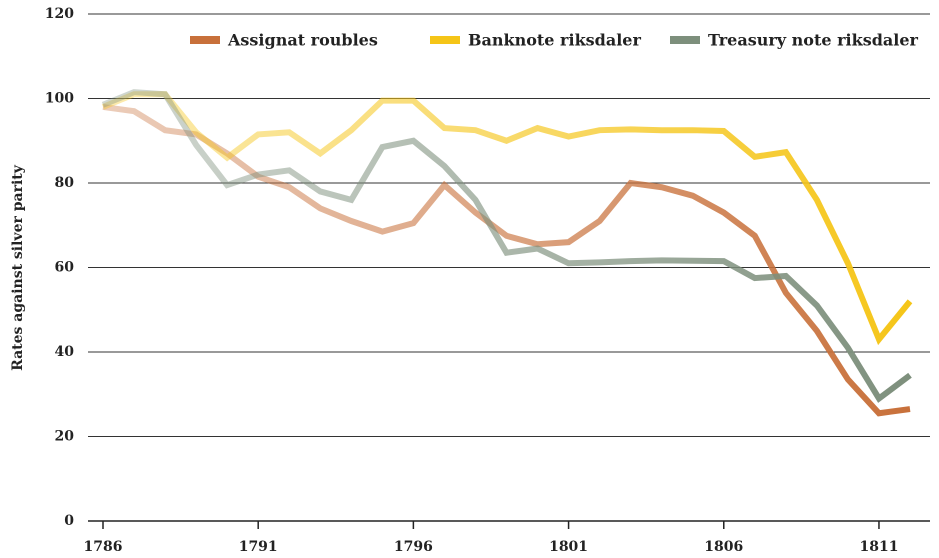  I want to click on x-tick-label: 1801, so click(568, 547).